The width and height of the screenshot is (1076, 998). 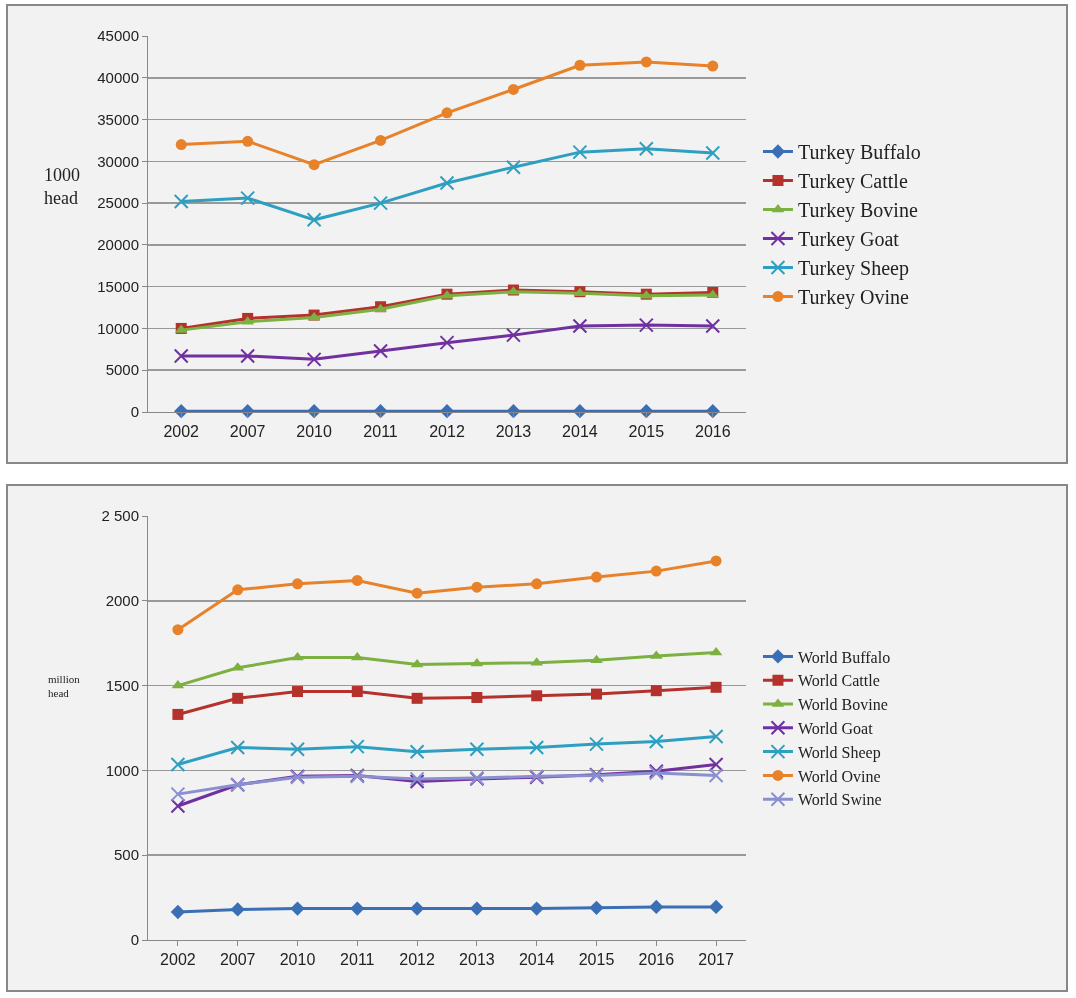 What do you see at coordinates (118, 161) in the screenshot?
I see `y-tick-label: 30000` at bounding box center [118, 161].